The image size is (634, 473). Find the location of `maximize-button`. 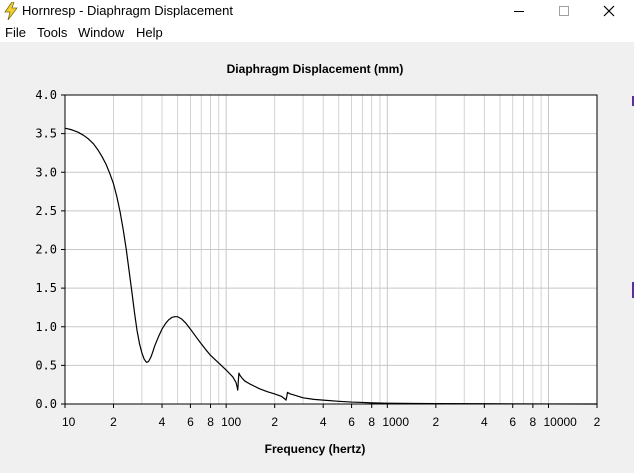

maximize-button is located at coordinates (564, 11).